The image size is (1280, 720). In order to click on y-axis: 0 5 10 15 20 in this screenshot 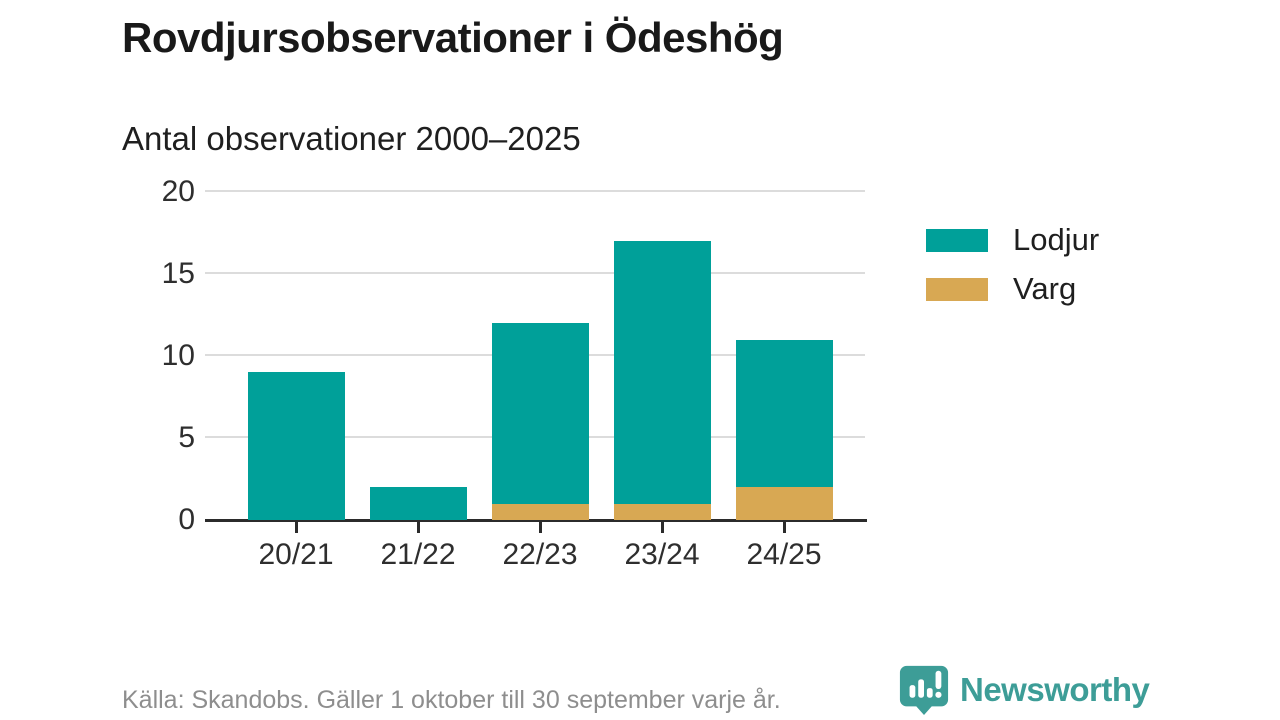, I will do `click(147, 355)`.